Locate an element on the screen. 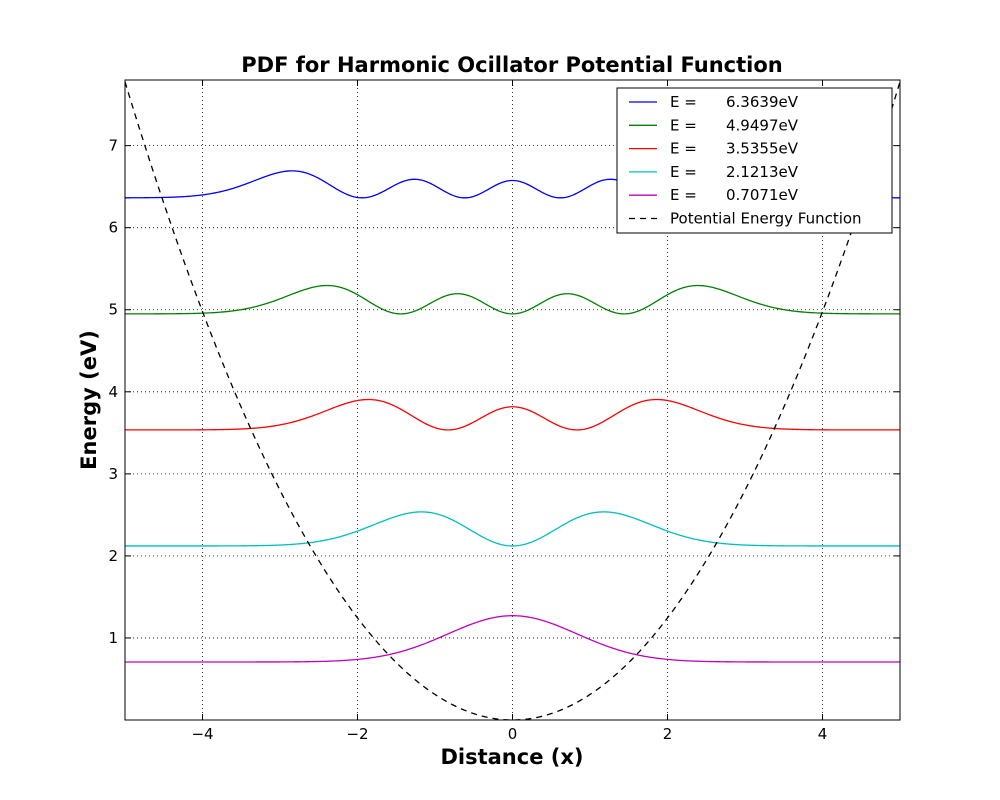 This screenshot has height=800, width=1000. legend-value: 4.9497eV is located at coordinates (762, 125).